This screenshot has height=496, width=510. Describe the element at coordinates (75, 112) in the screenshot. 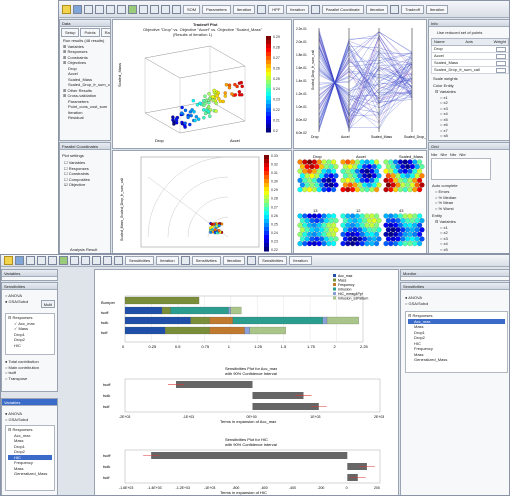

I see `data-tree-item: Iteration` at that location.